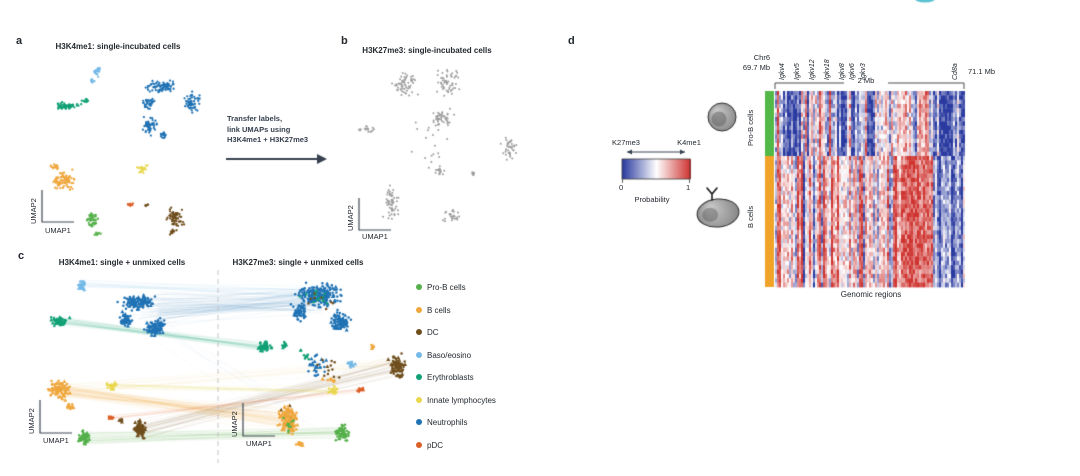  I want to click on heatmap-chr-start-label: Chr6 69.7 Mb, so click(756, 62).